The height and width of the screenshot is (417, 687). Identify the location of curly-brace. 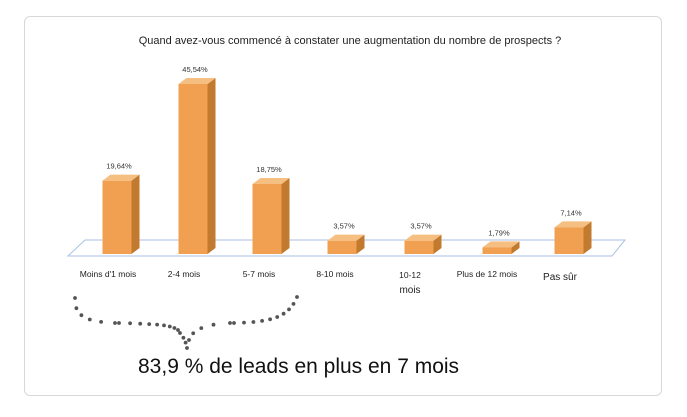
(186, 322).